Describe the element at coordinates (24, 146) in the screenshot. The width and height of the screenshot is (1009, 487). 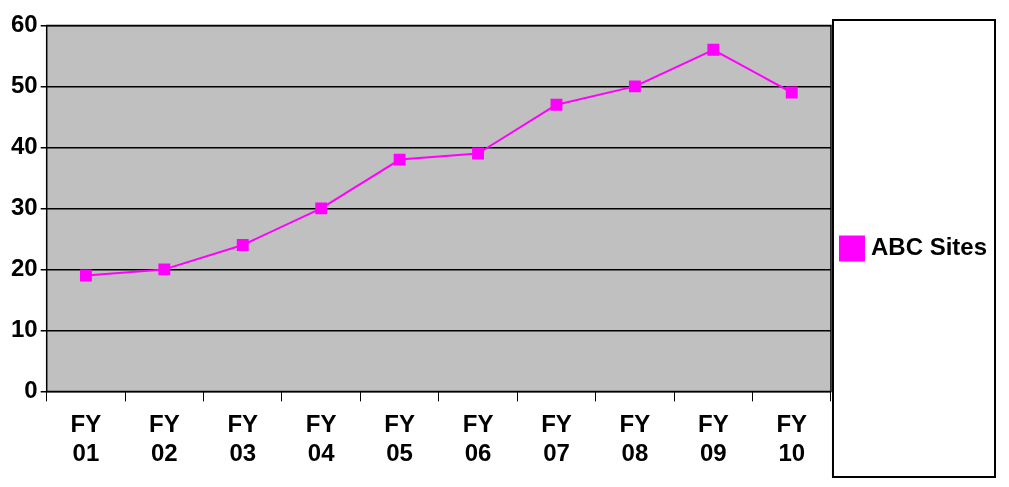
I see `y-tick-label: 40` at that location.